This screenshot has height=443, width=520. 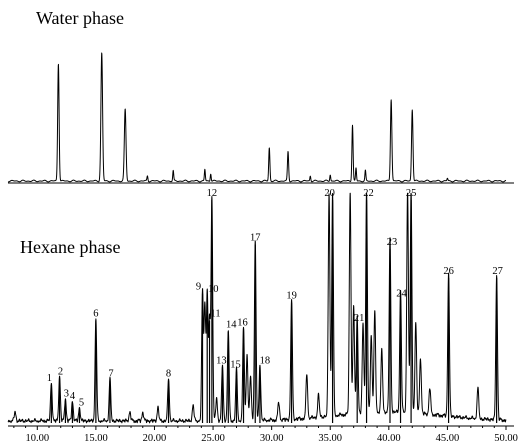 What do you see at coordinates (213, 289) in the screenshot?
I see `peak-label-10: 10` at bounding box center [213, 289].